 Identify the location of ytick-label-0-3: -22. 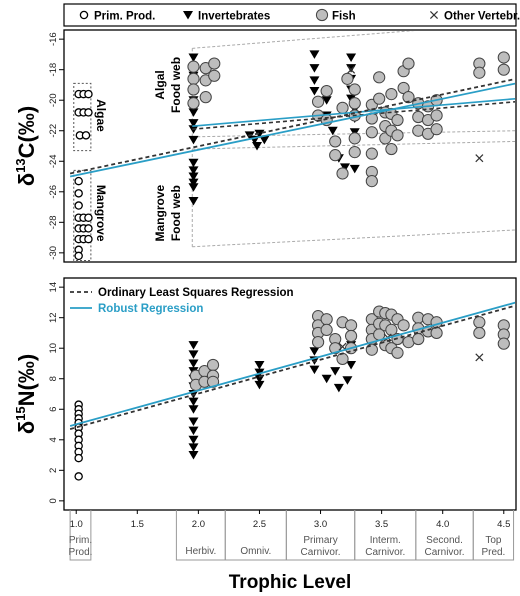
(53, 131).